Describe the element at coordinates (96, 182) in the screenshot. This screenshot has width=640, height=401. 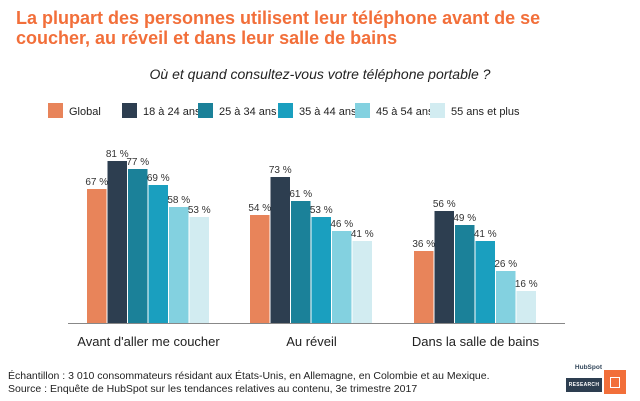
I see `bar-value-label: 67 %` at that location.